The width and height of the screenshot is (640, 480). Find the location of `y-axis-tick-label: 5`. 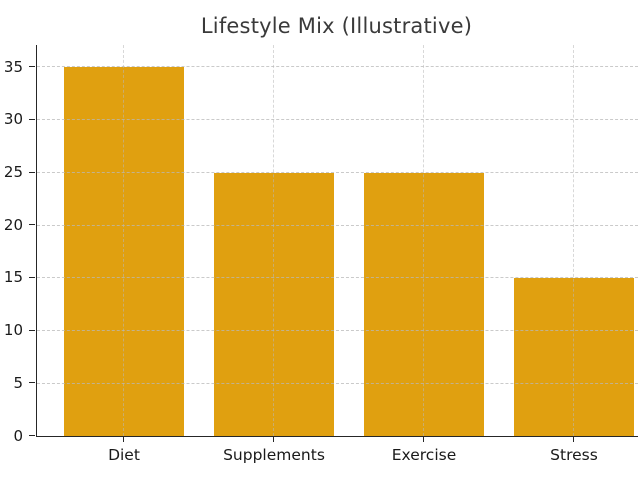

y-axis-tick-label: 5 is located at coordinates (18, 382).